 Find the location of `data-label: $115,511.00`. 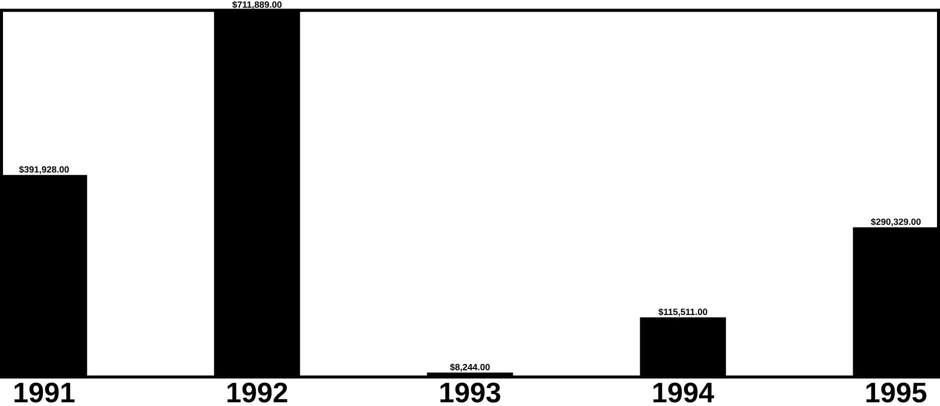

data-label: $115,511.00 is located at coordinates (683, 312).